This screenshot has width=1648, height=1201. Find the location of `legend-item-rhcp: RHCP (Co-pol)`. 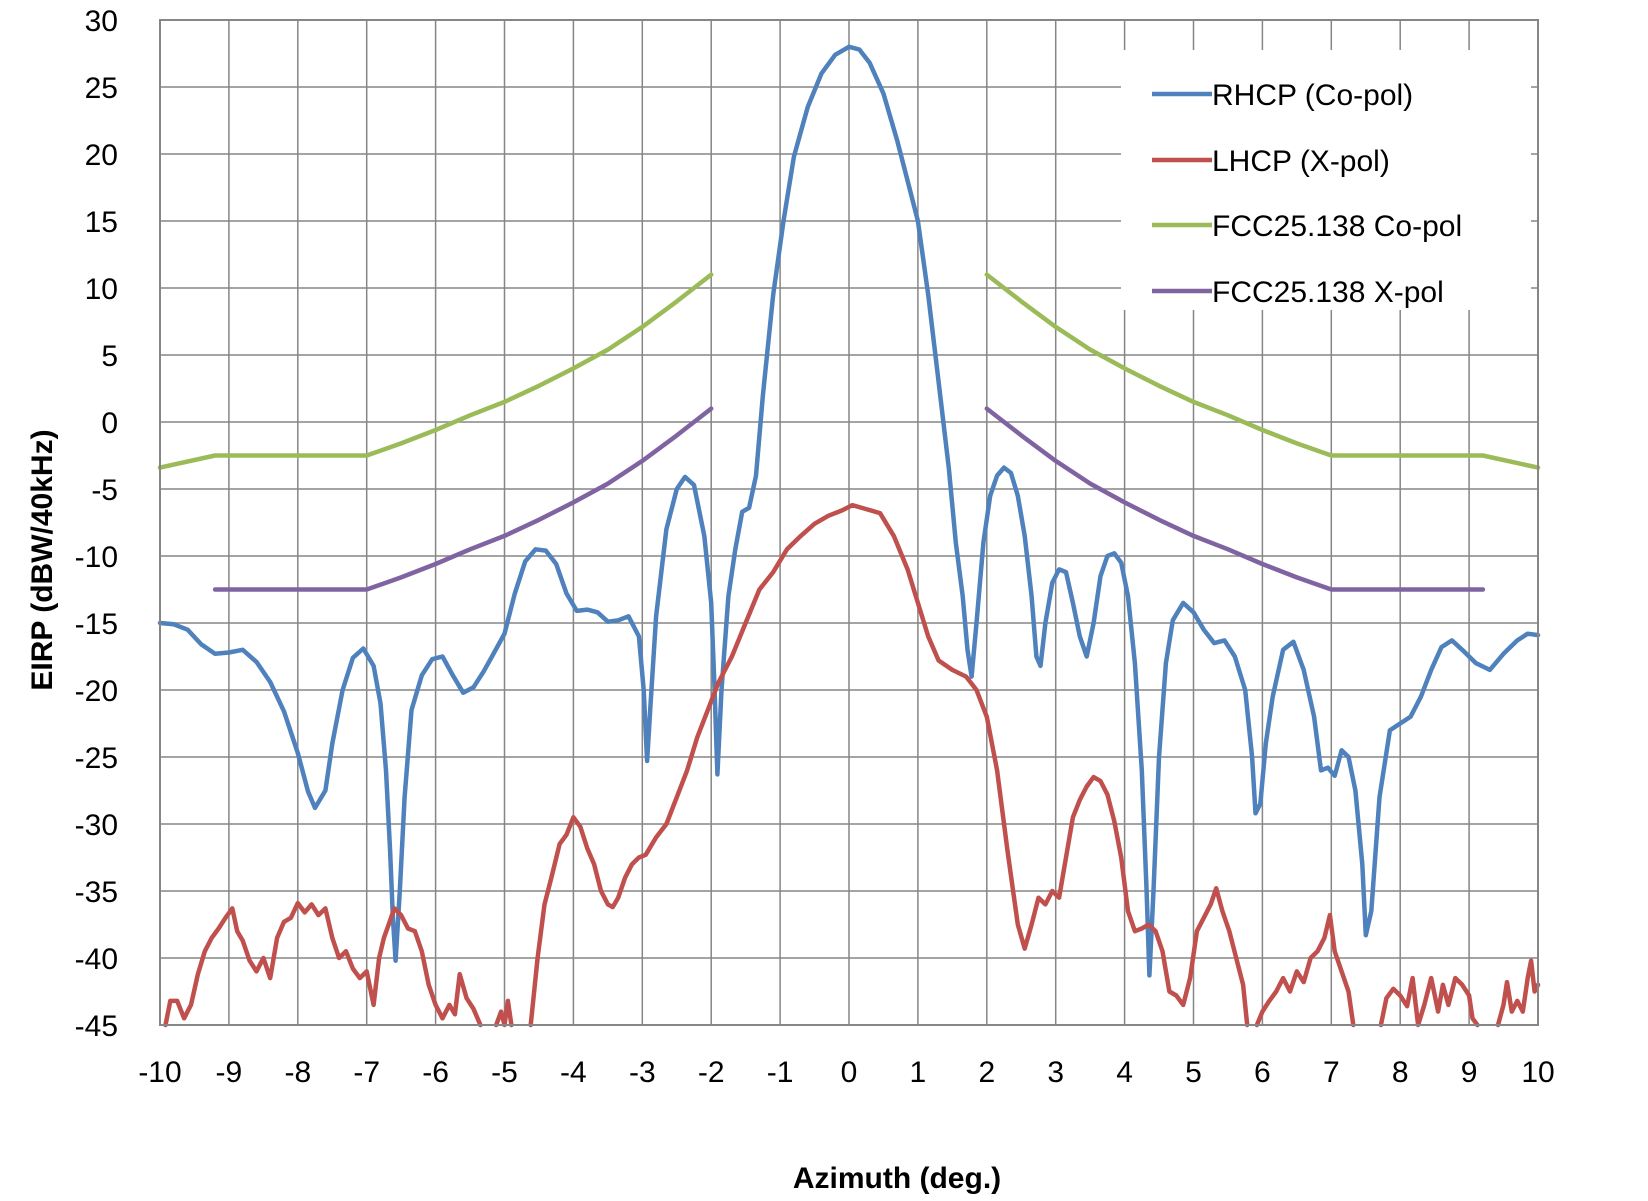

legend-item-rhcp: RHCP (Co-pol) is located at coordinates (1282, 95).